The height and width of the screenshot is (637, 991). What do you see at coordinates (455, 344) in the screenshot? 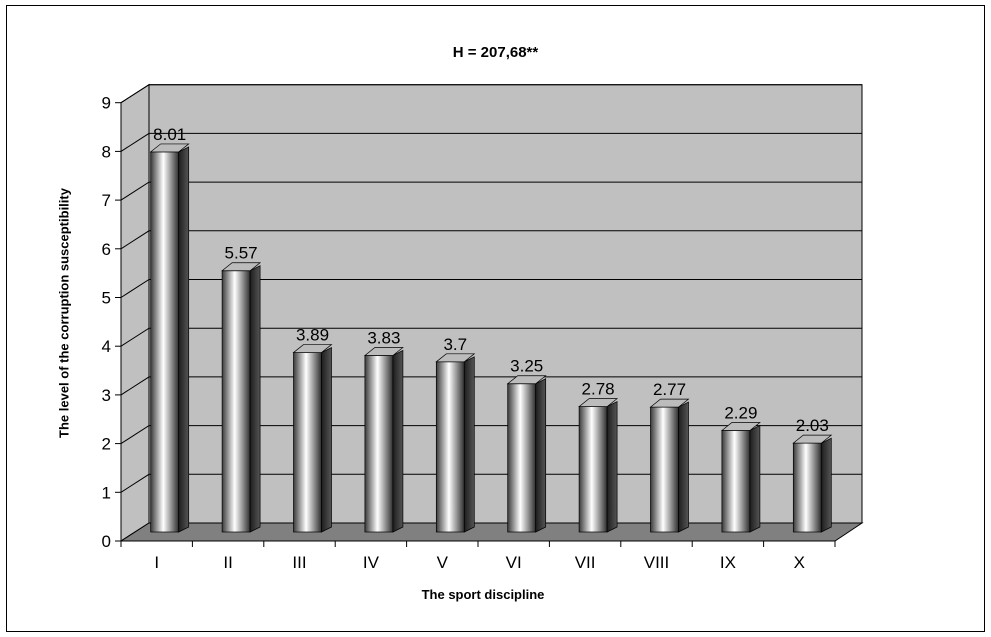
I see `data-label: 3.7` at bounding box center [455, 344].